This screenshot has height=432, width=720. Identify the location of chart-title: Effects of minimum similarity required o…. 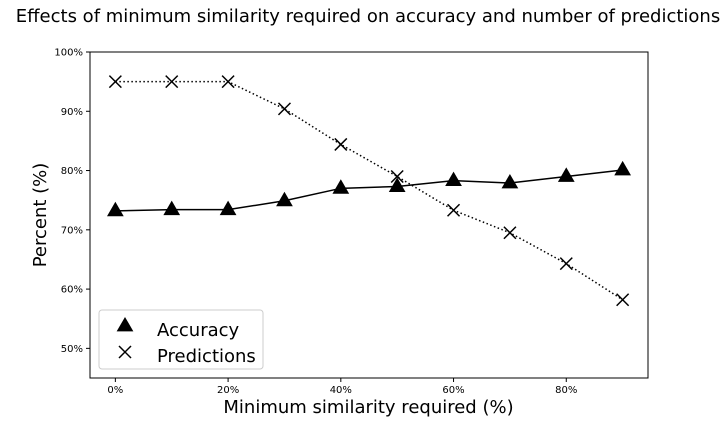
(368, 16).